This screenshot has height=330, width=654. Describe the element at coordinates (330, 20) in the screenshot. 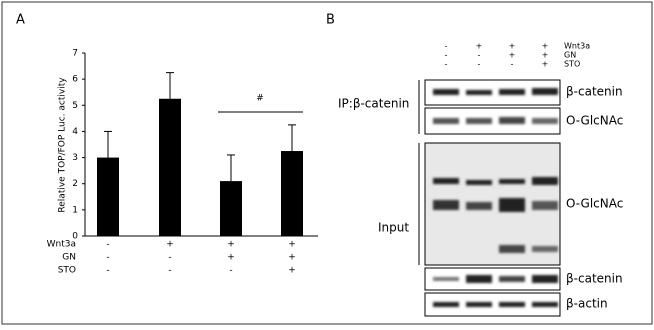

I see `panel-b-label: B` at that location.